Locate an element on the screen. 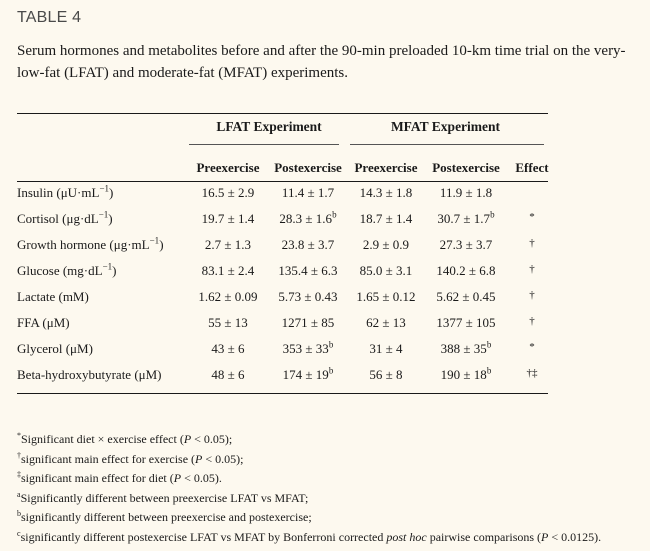 The image size is (650, 551). cell-lfat-pre: 19.7 ± 1.4 is located at coordinates (228, 218).